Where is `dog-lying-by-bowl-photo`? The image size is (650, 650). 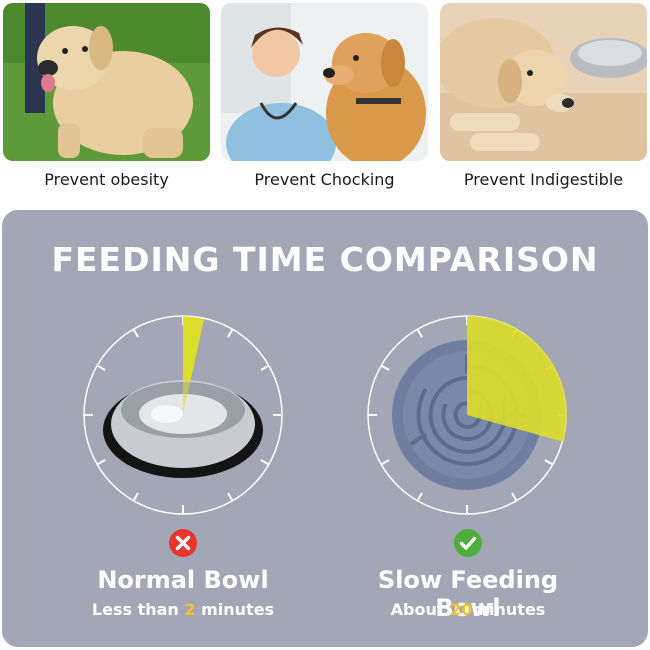
dog-lying-by-bowl-photo is located at coordinates (543, 82).